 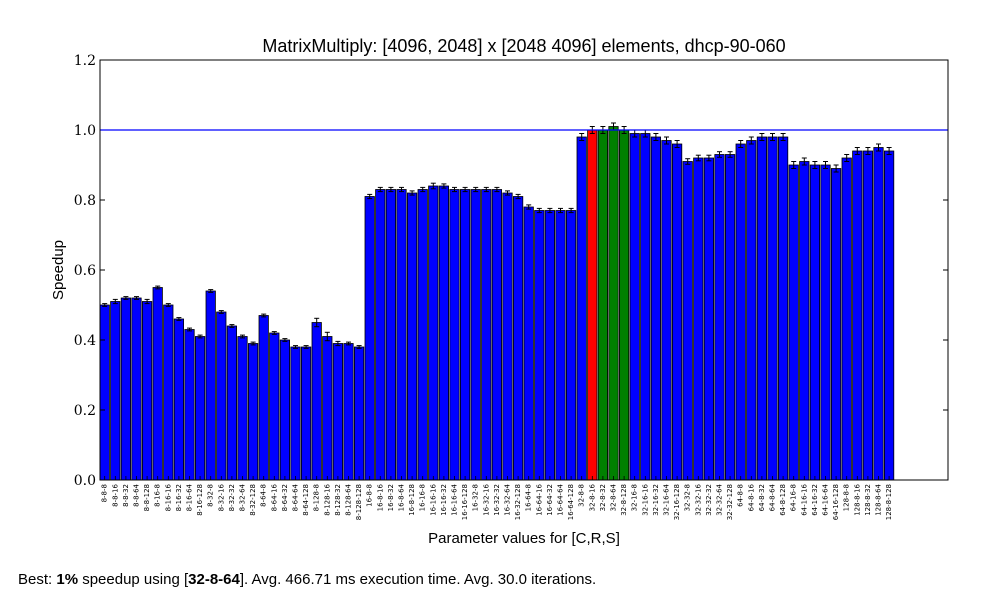 What do you see at coordinates (645, 499) in the screenshot?
I see `x-tick-label: 32-16-16` at bounding box center [645, 499].